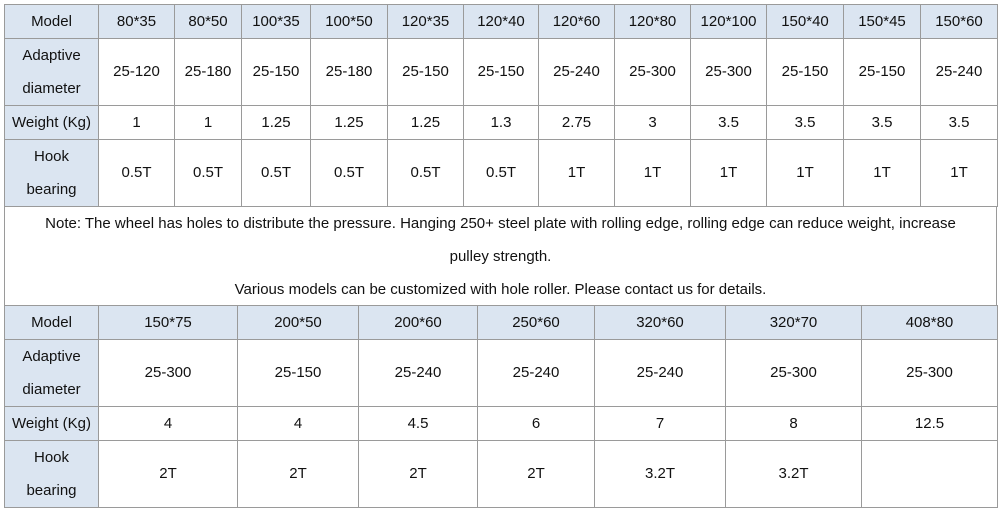  I want to click on table-cell: 12.5, so click(929, 423).